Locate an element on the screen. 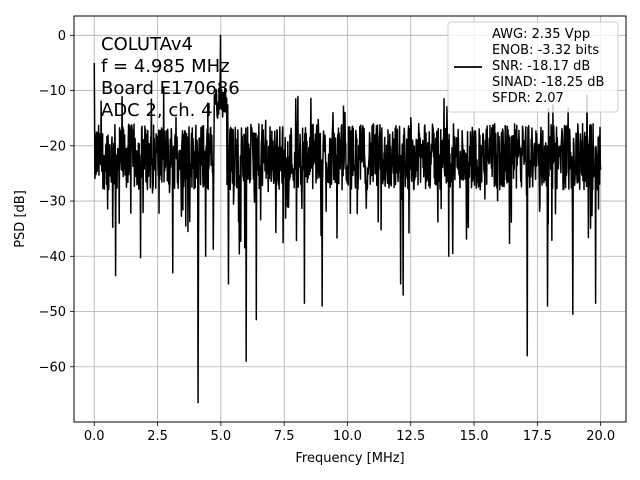  x-tick-label: 2.5 is located at coordinates (157, 436).